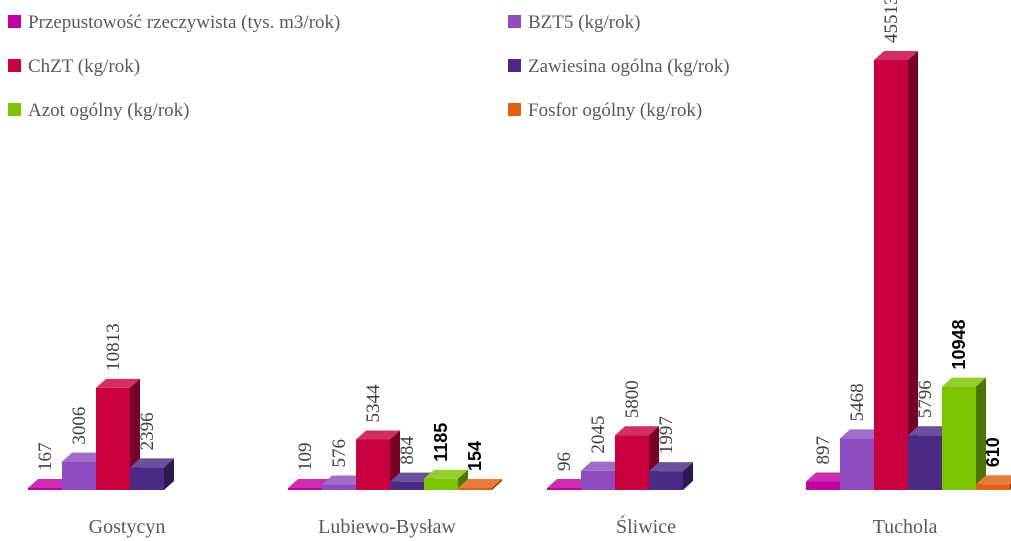  I want to click on legend-item: Przepustowość rzeczywista (tys. m3/rok), so click(174, 22).